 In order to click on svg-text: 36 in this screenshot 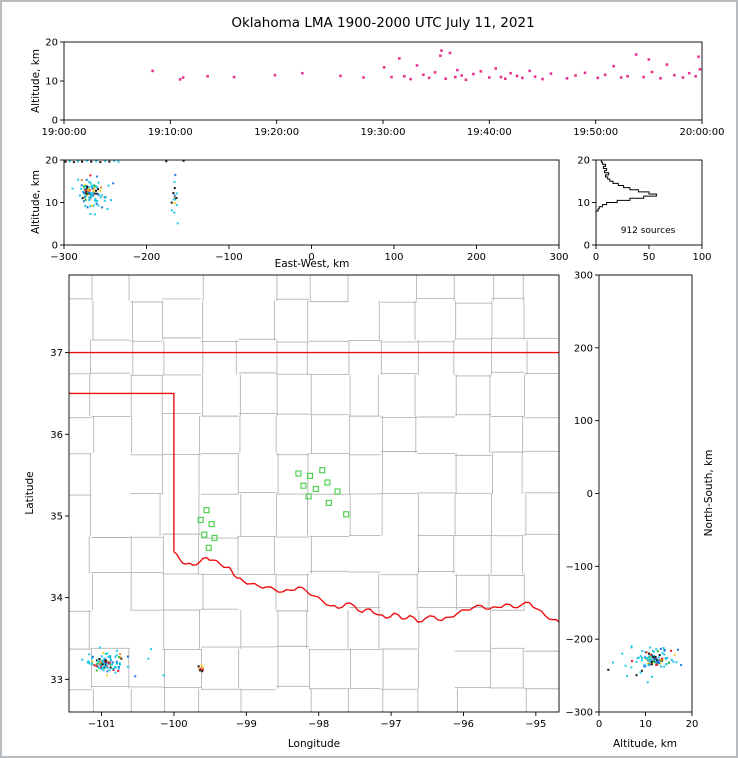, I will do `click(56, 435)`.